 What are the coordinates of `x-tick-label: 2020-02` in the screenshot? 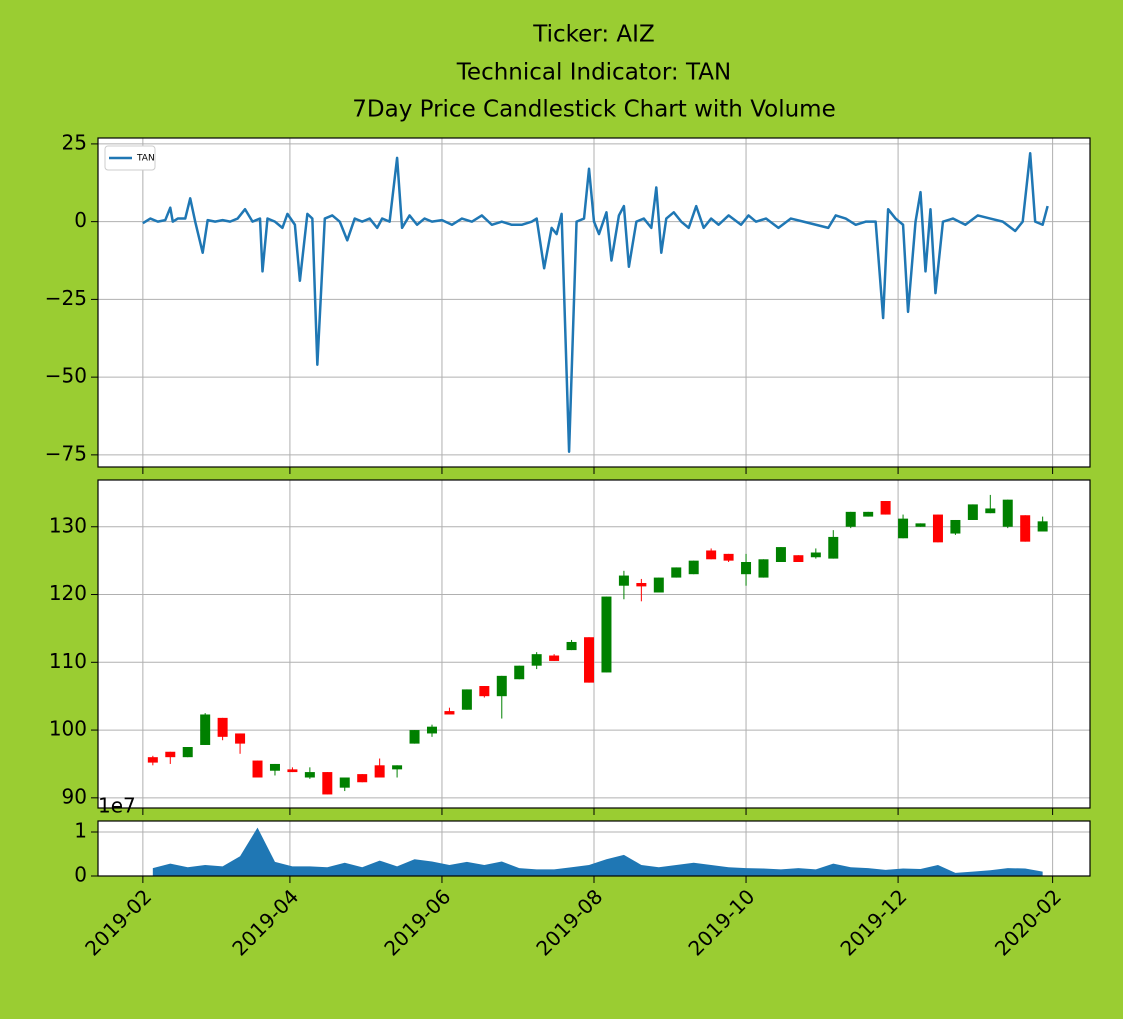 It's located at (1028, 922).